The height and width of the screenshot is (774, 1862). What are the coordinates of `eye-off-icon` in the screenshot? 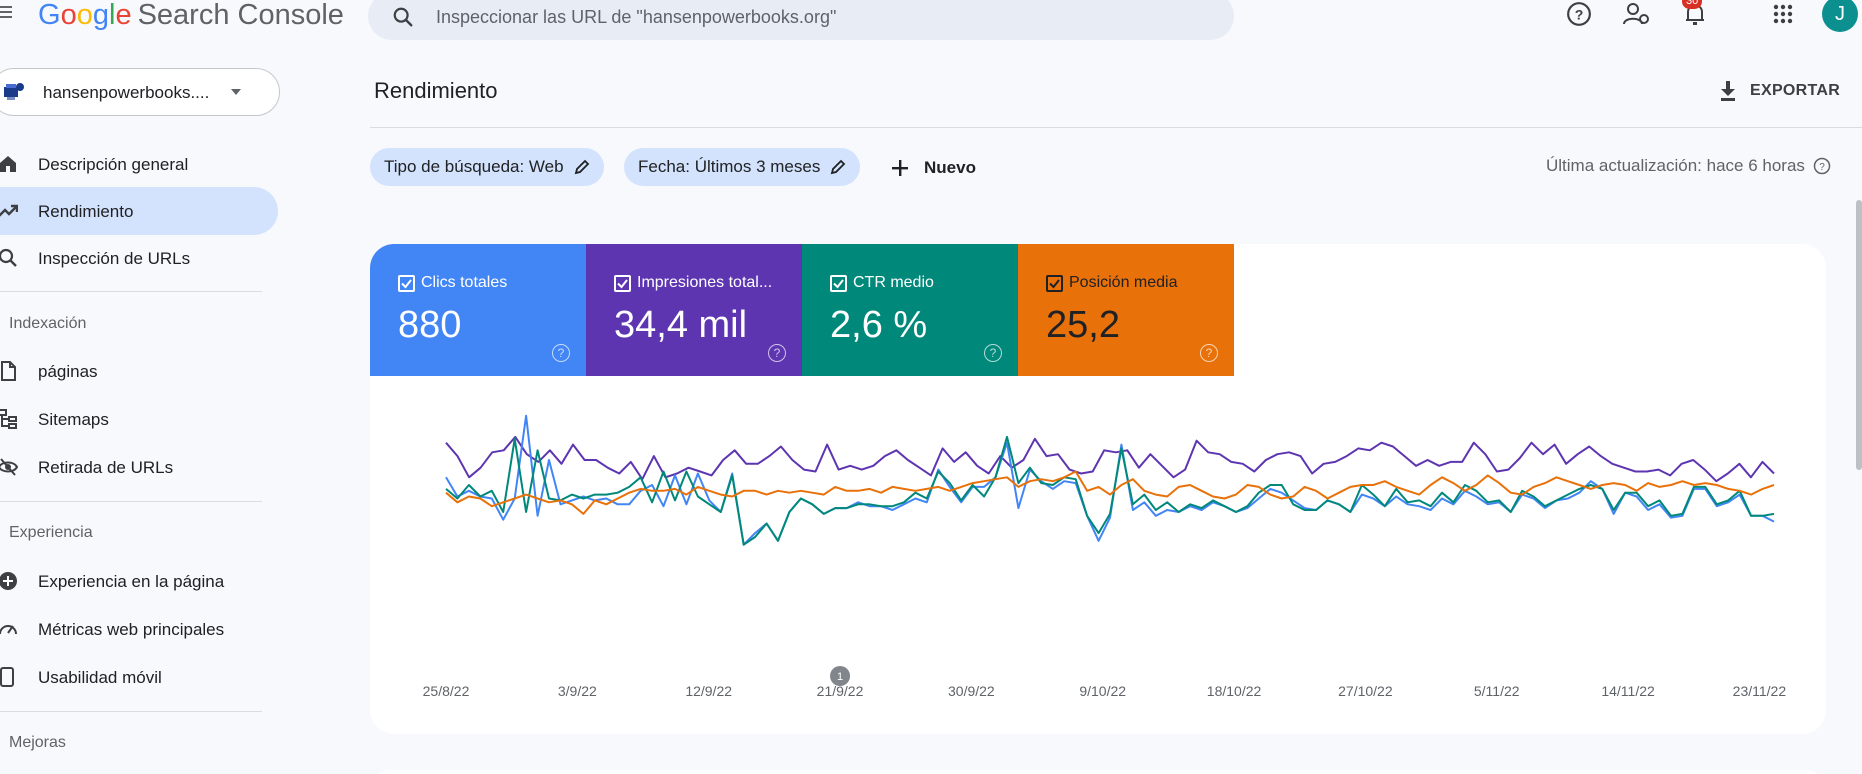 It's located at (9, 467).